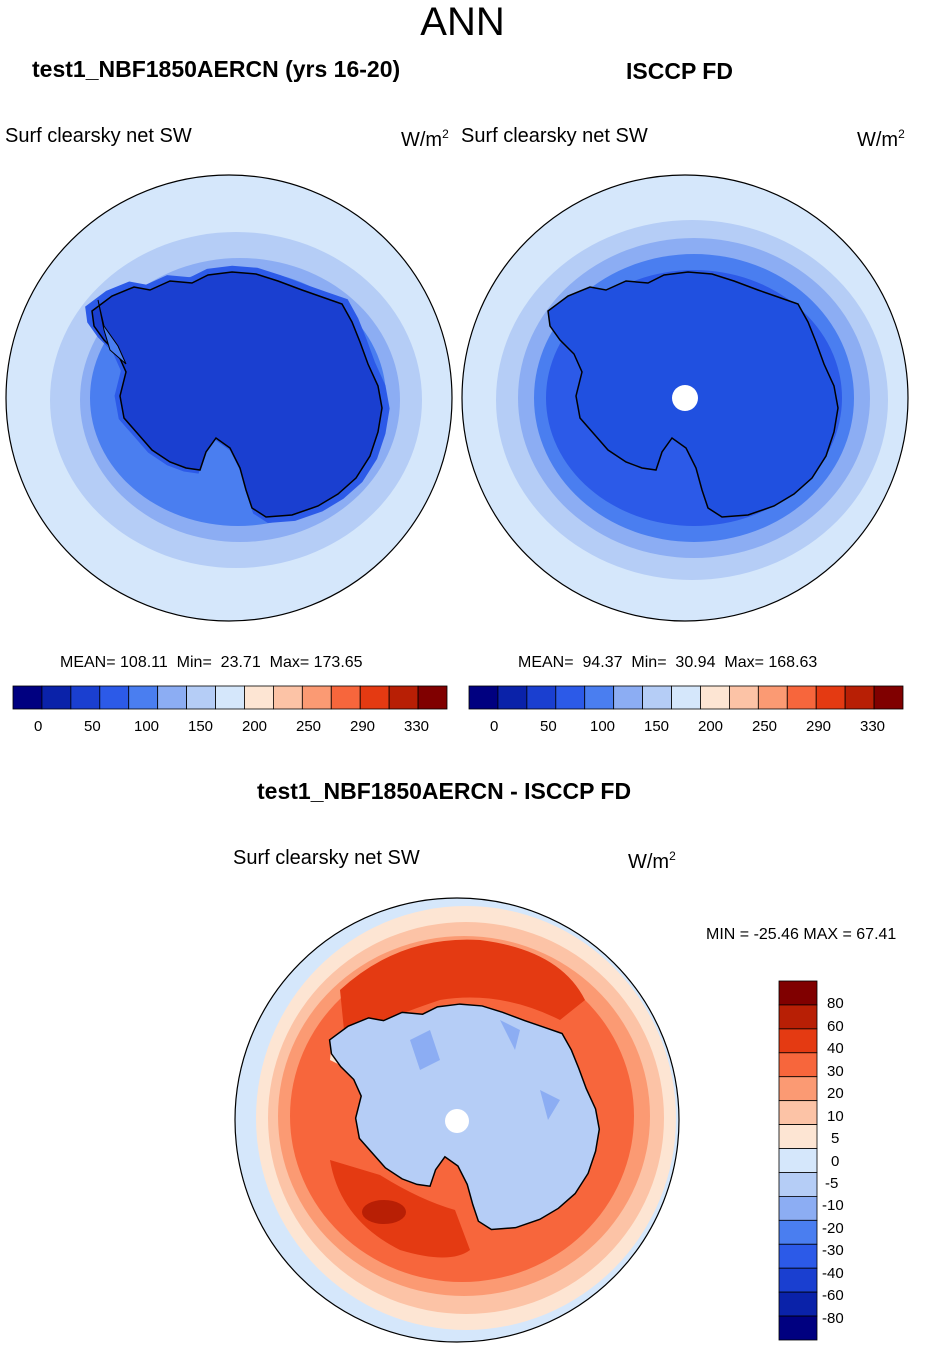 Image resolution: width=925 pixels, height=1351 pixels. I want to click on diff-colorbar-tick: 0, so click(835, 1161).